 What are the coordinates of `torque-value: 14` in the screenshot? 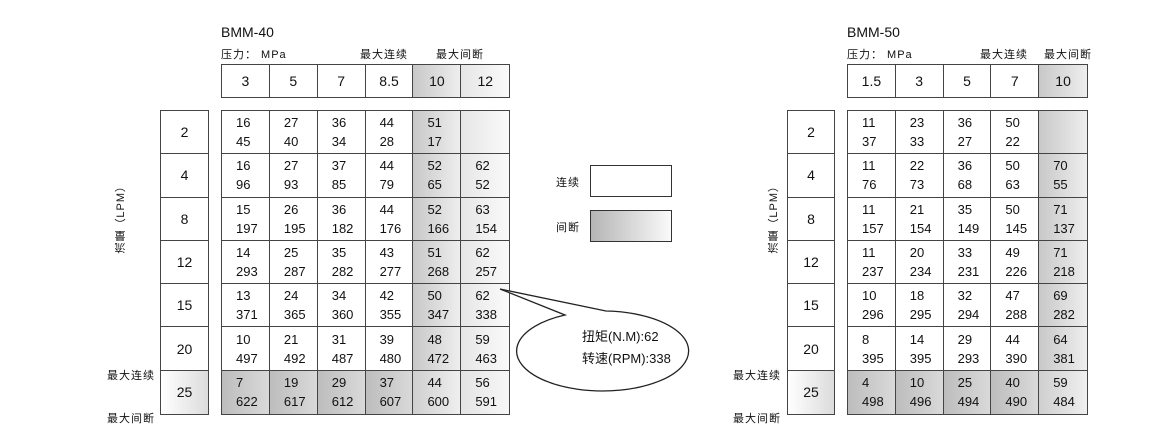 It's located at (243, 252).